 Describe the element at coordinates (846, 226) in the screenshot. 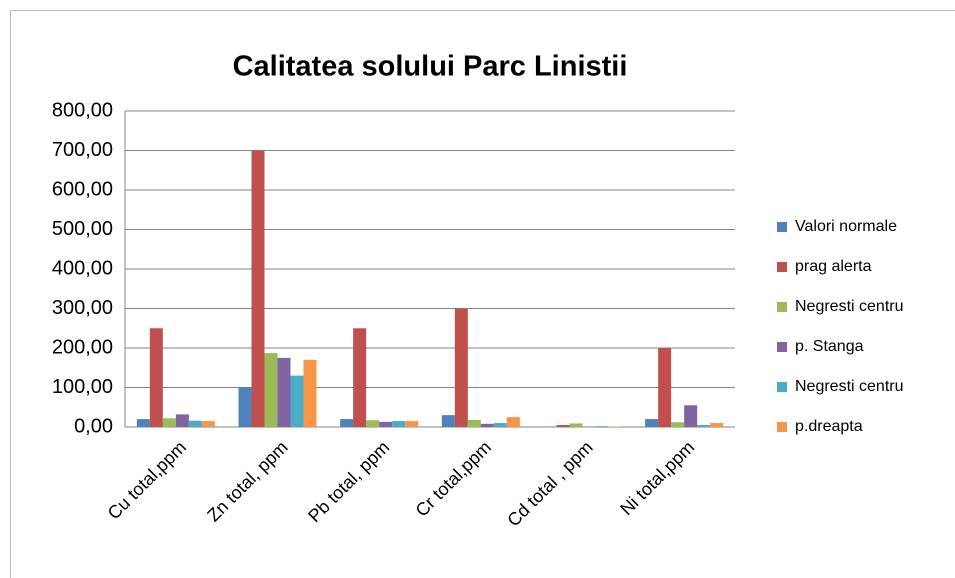

I see `legend-label: Valori normale` at that location.